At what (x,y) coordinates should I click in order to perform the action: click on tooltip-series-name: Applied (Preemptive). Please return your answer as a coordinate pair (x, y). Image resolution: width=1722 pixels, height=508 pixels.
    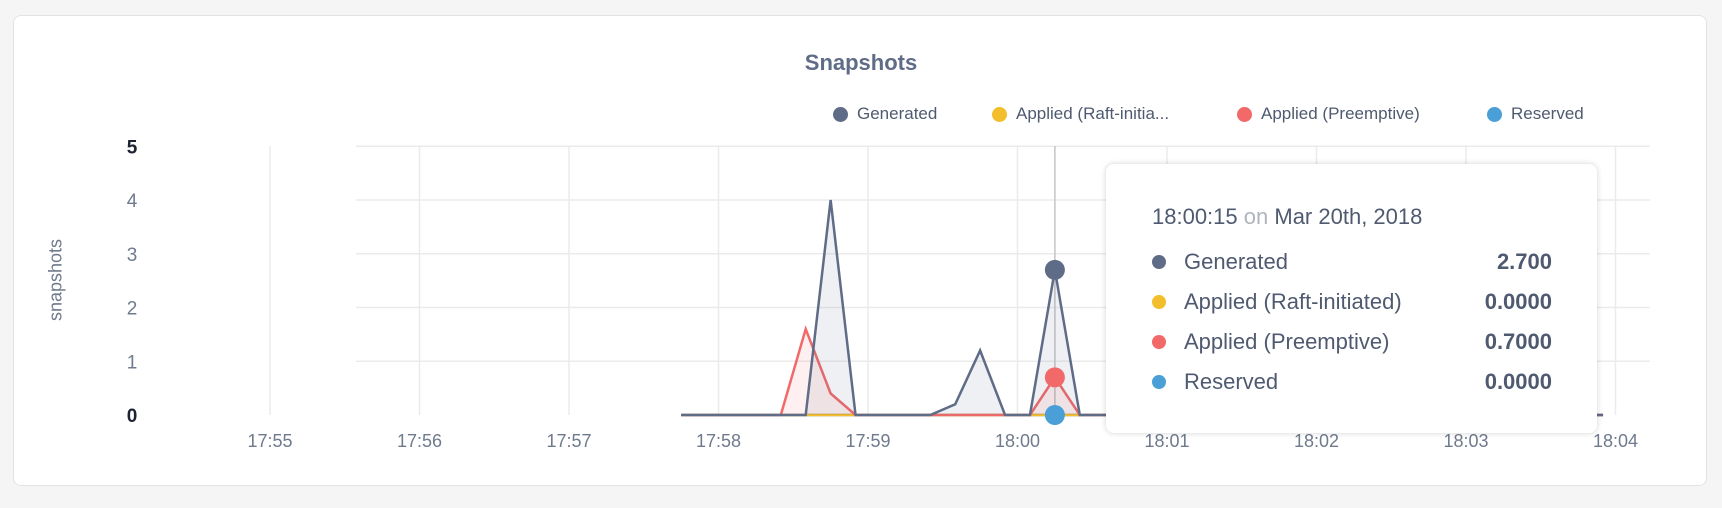
    Looking at the image, I should click on (1287, 341).